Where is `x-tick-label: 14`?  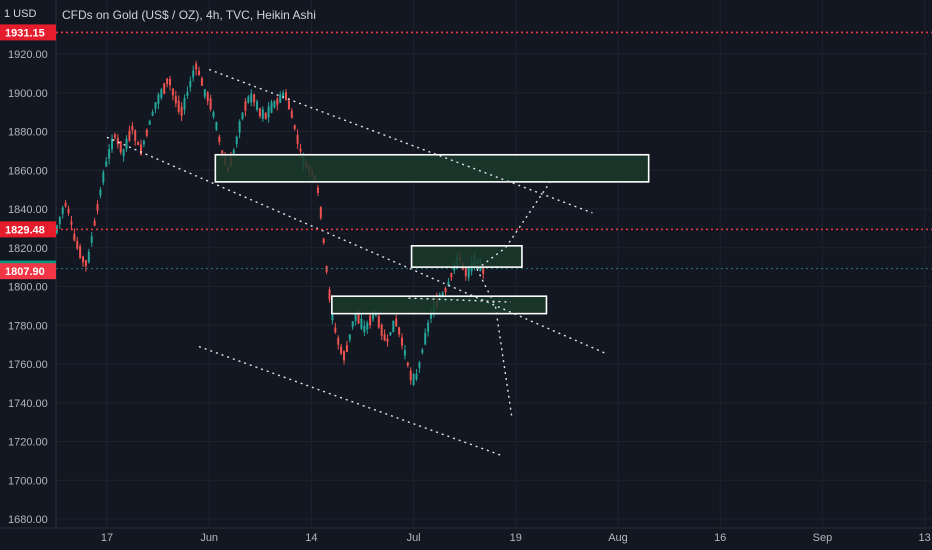
x-tick-label: 14 is located at coordinates (311, 538).